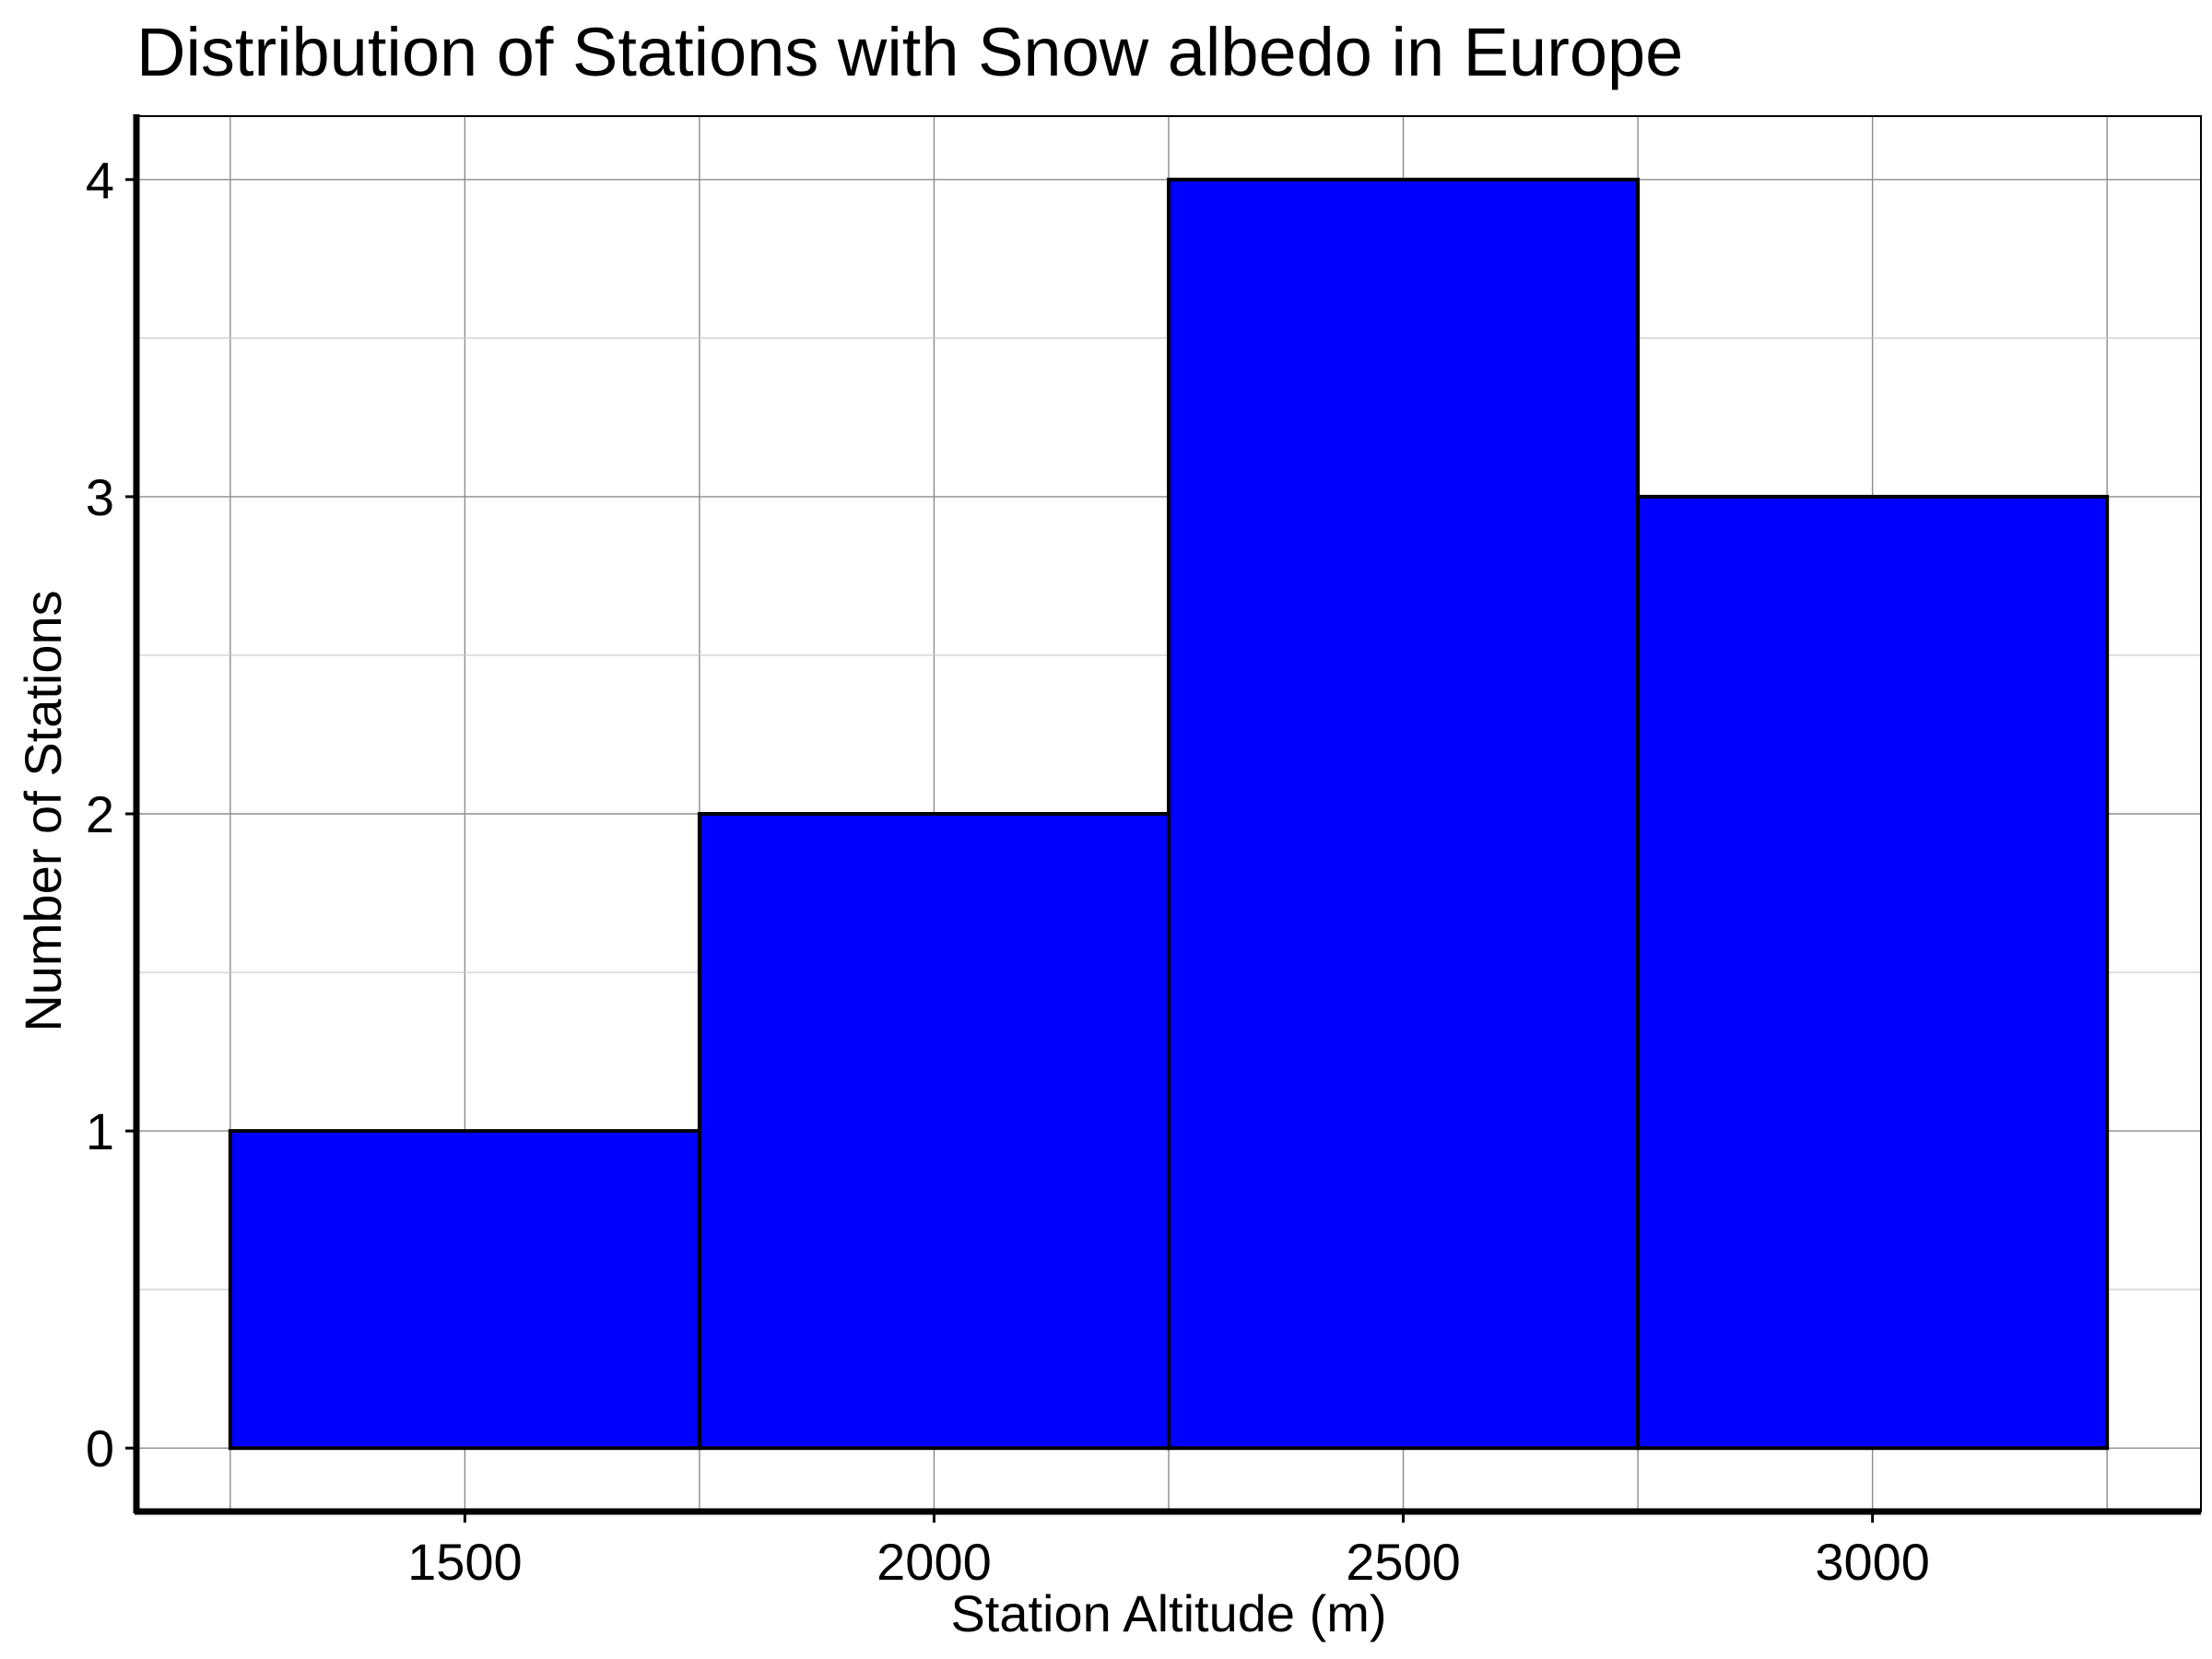 This screenshot has height=1659, width=2212. I want to click on y-tick-label: 1, so click(100, 1131).